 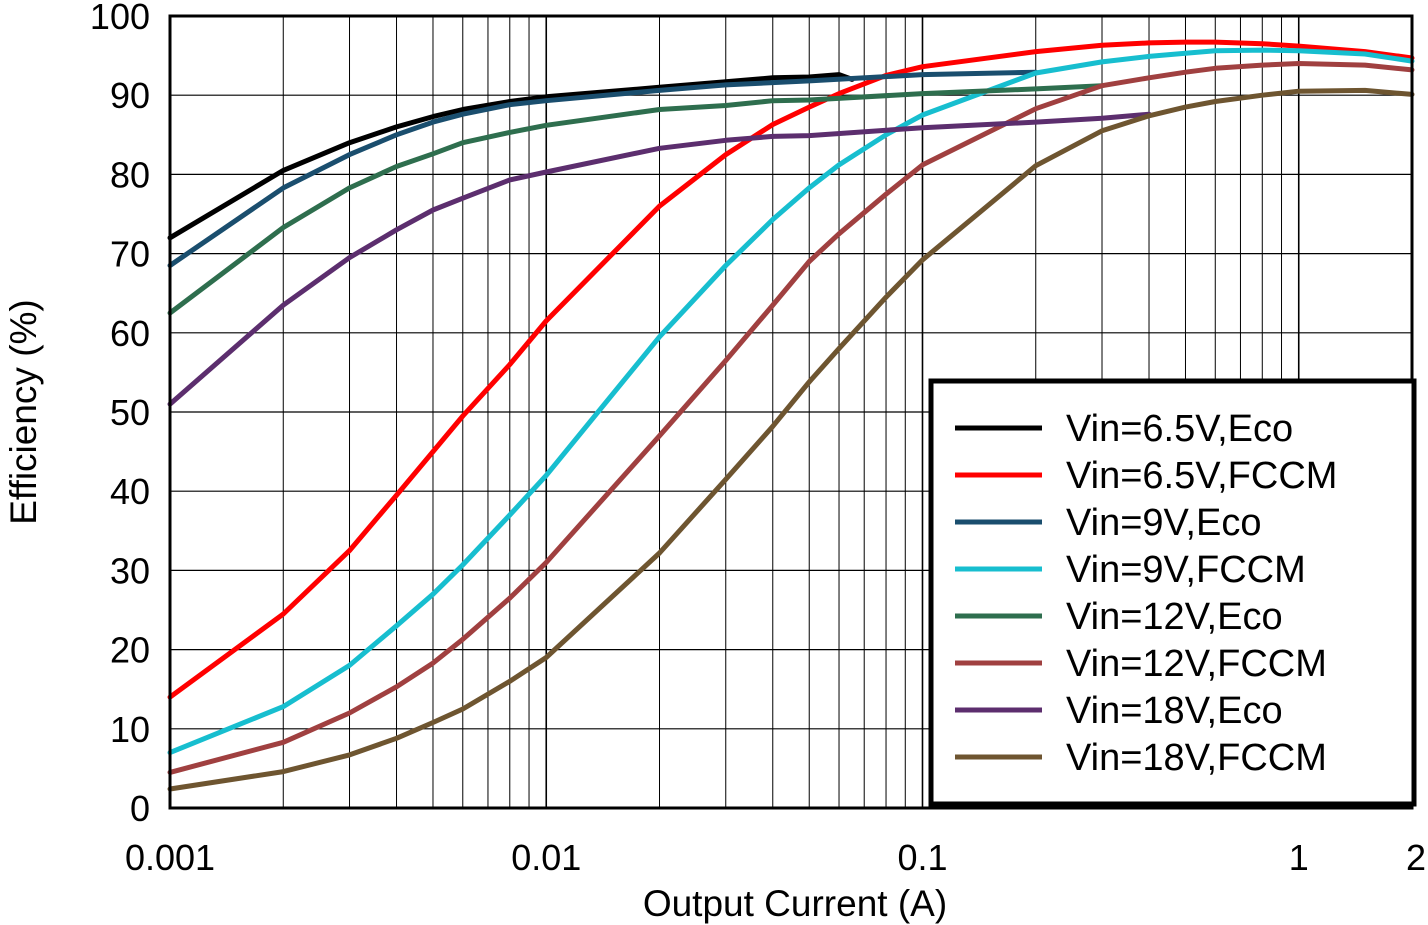 I want to click on y-tick-label: 10, so click(x=130, y=729).